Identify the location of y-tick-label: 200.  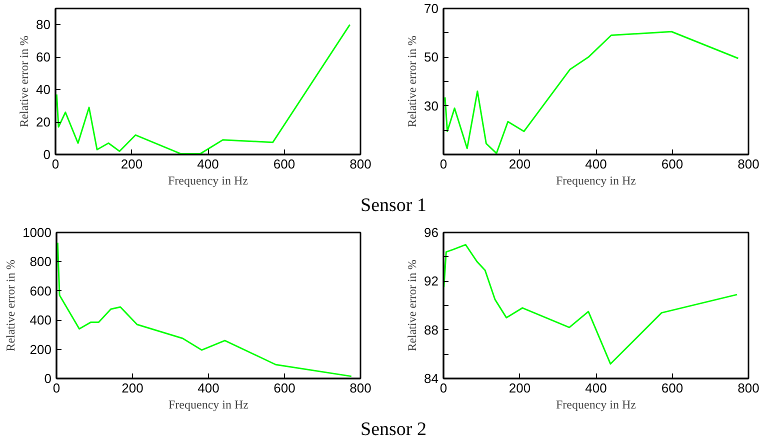
(41, 349).